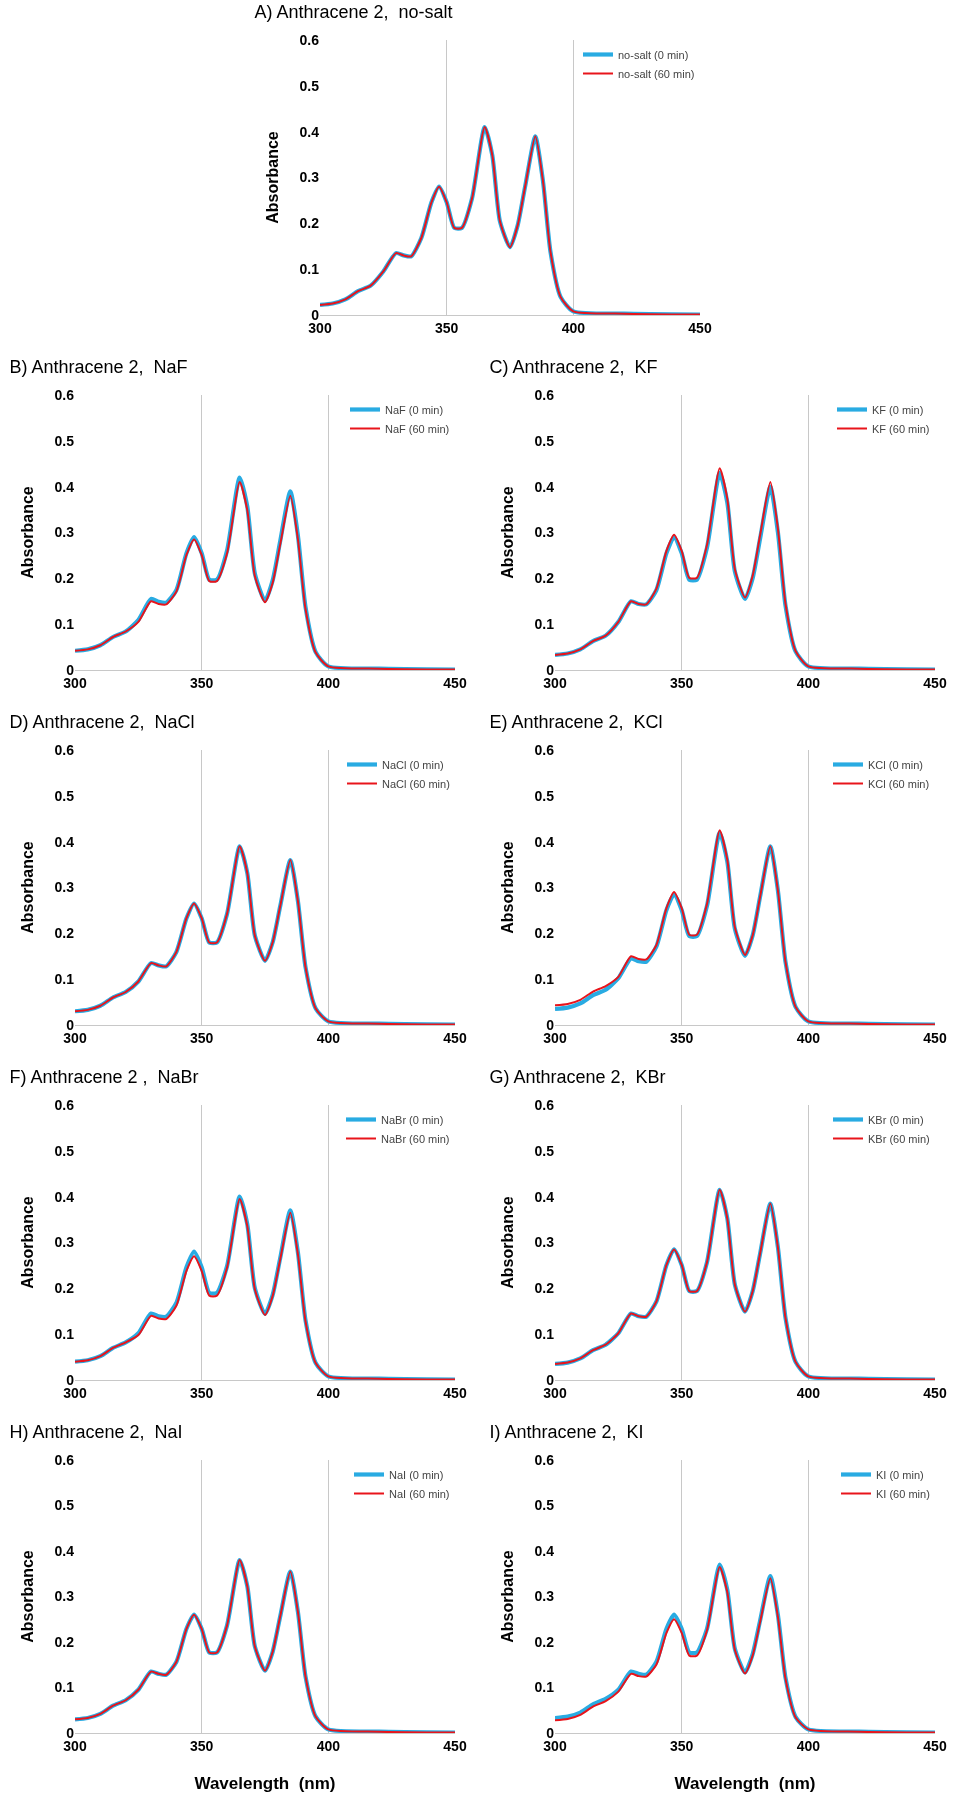  Describe the element at coordinates (899, 1138) in the screenshot. I see `legend-label: KBr (60 min)` at that location.